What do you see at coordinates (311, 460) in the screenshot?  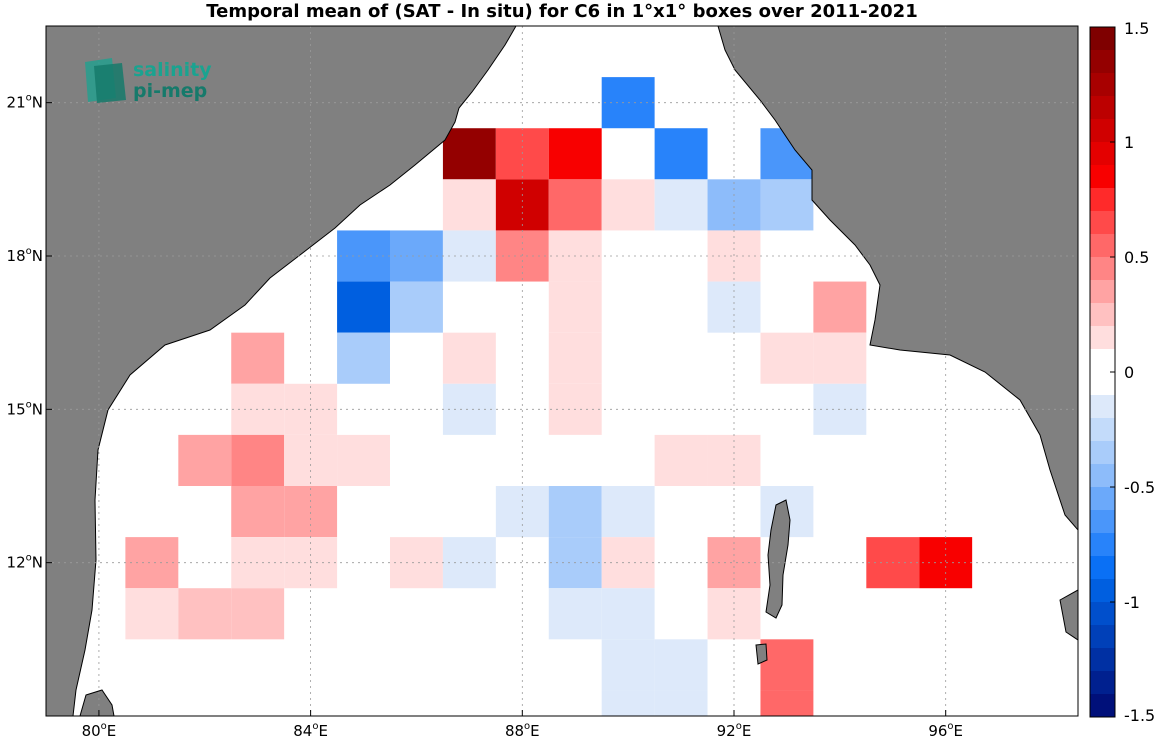 I see `cell-84E-14N` at bounding box center [311, 460].